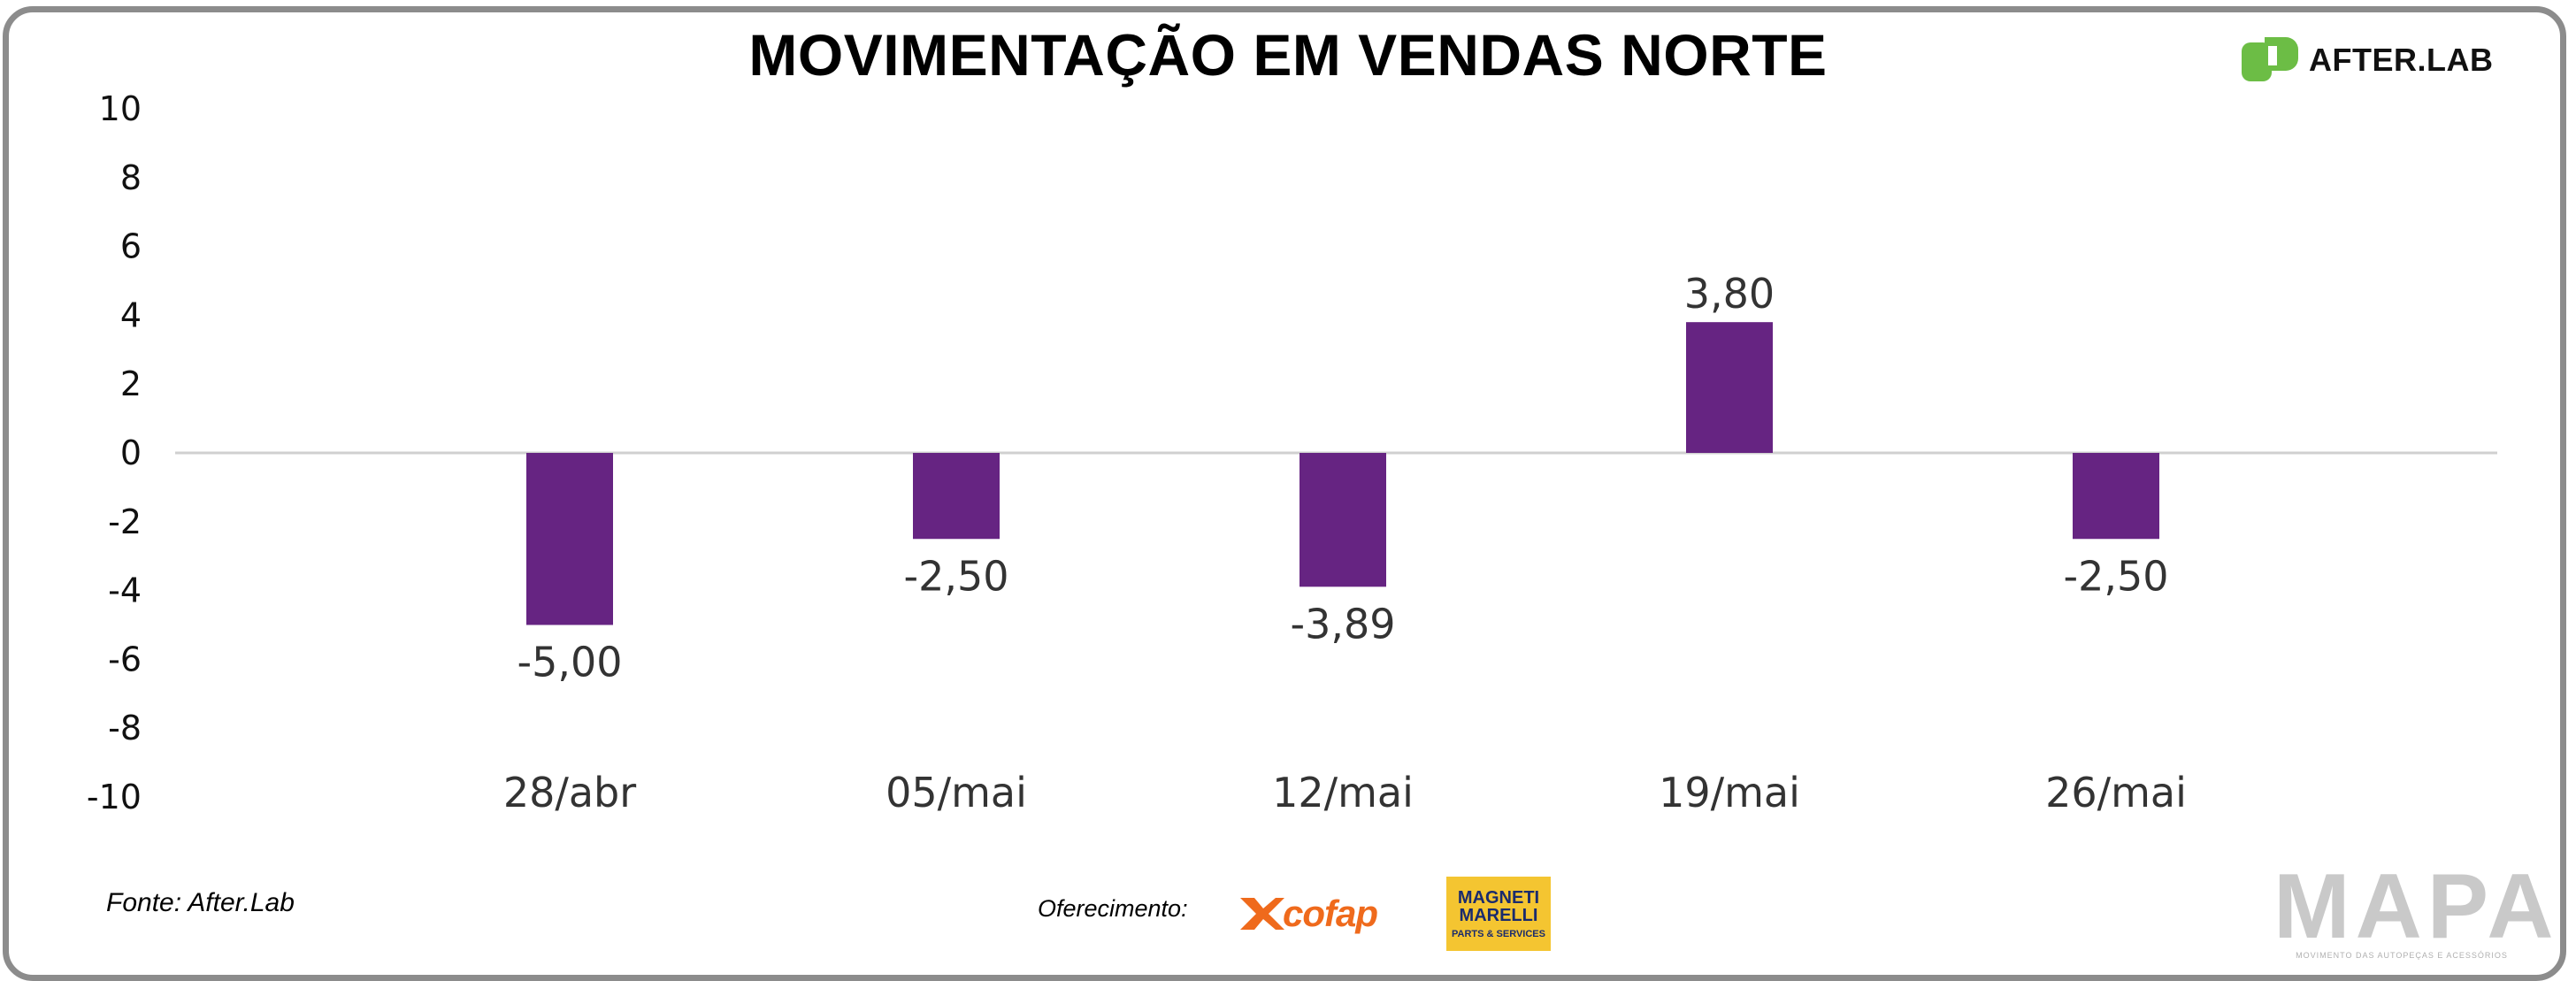 The height and width of the screenshot is (981, 2576). Describe the element at coordinates (1729, 294) in the screenshot. I see `data-label: 3,80` at that location.